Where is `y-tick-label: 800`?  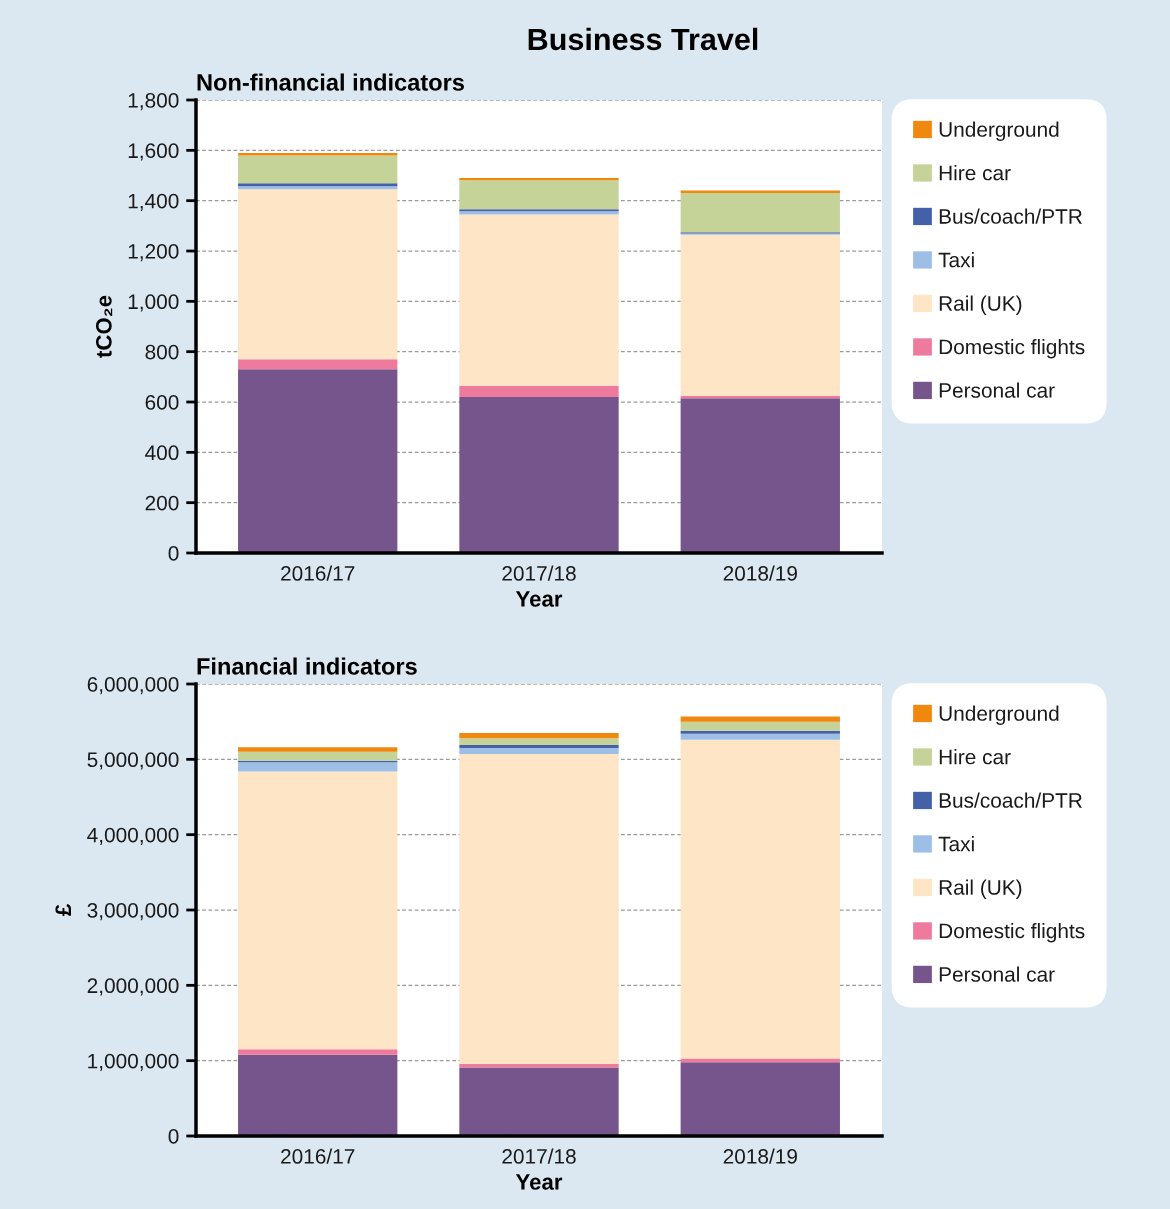 y-tick-label: 800 is located at coordinates (162, 352).